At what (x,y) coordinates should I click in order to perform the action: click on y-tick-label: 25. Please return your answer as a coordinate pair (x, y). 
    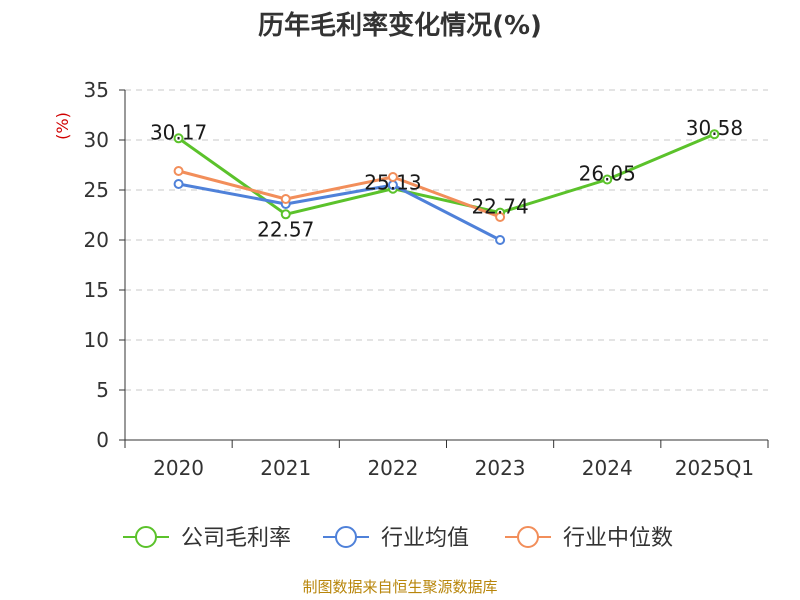
    Looking at the image, I should click on (96, 190).